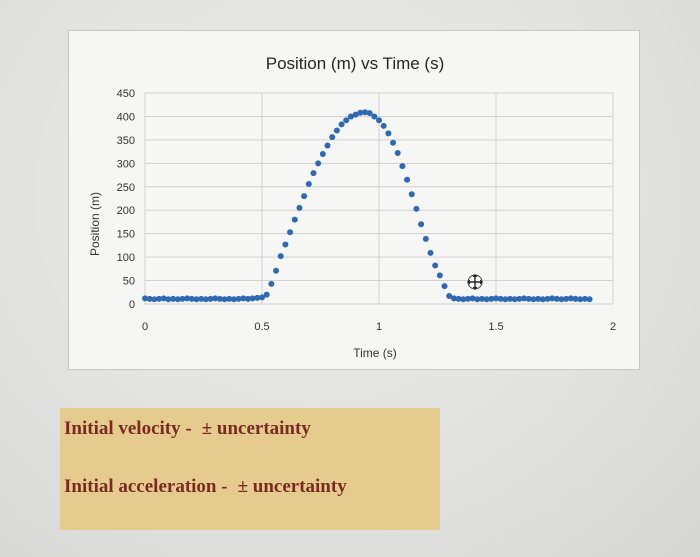  What do you see at coordinates (132, 305) in the screenshot?
I see `y-tick-label: 0` at bounding box center [132, 305].